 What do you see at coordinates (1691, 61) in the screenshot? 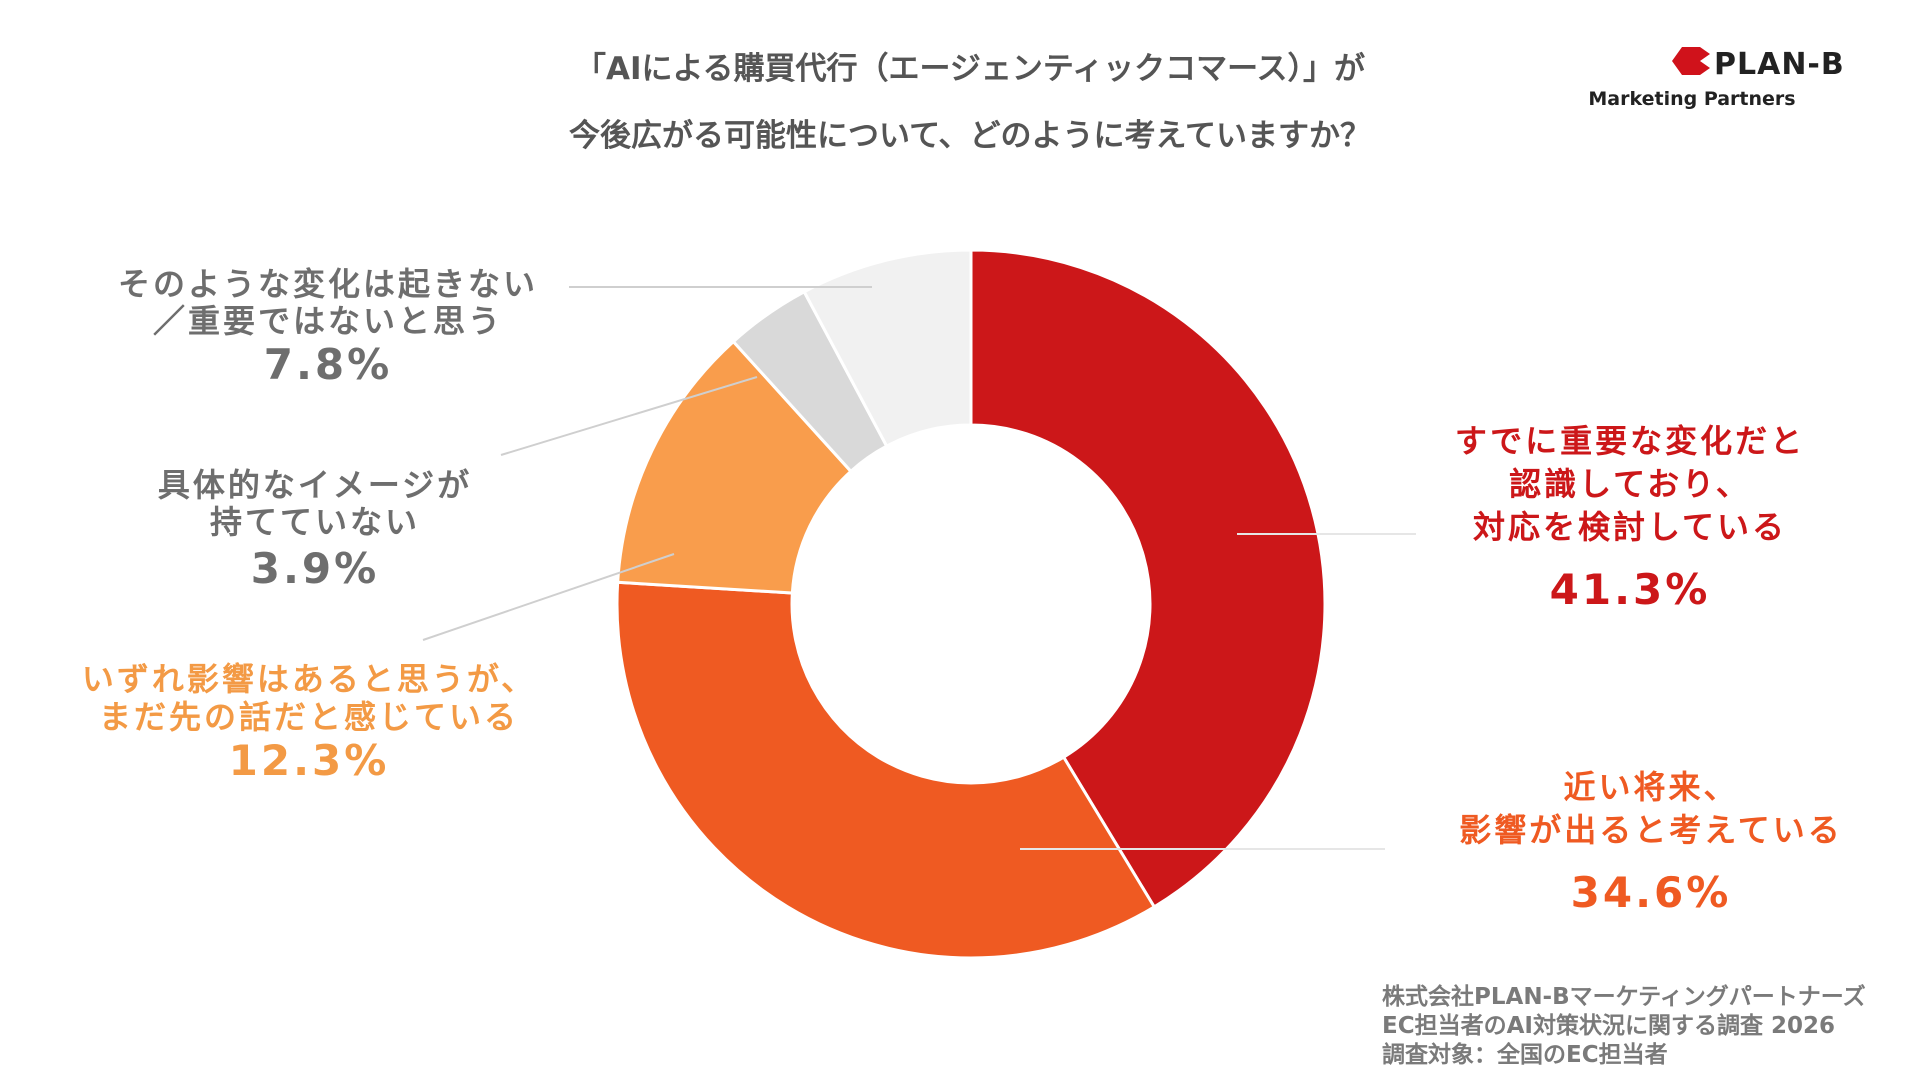
I see `logo-mark-icon` at bounding box center [1691, 61].